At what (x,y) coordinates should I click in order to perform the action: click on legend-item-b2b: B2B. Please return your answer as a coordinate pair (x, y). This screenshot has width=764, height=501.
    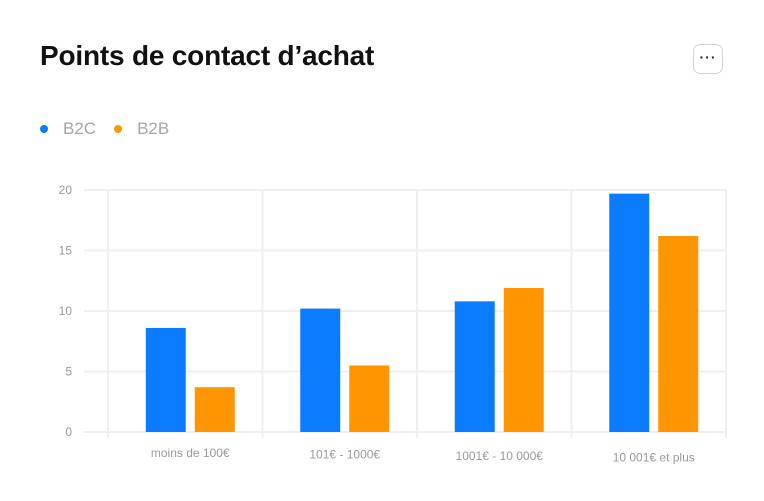
    Looking at the image, I should click on (141, 129).